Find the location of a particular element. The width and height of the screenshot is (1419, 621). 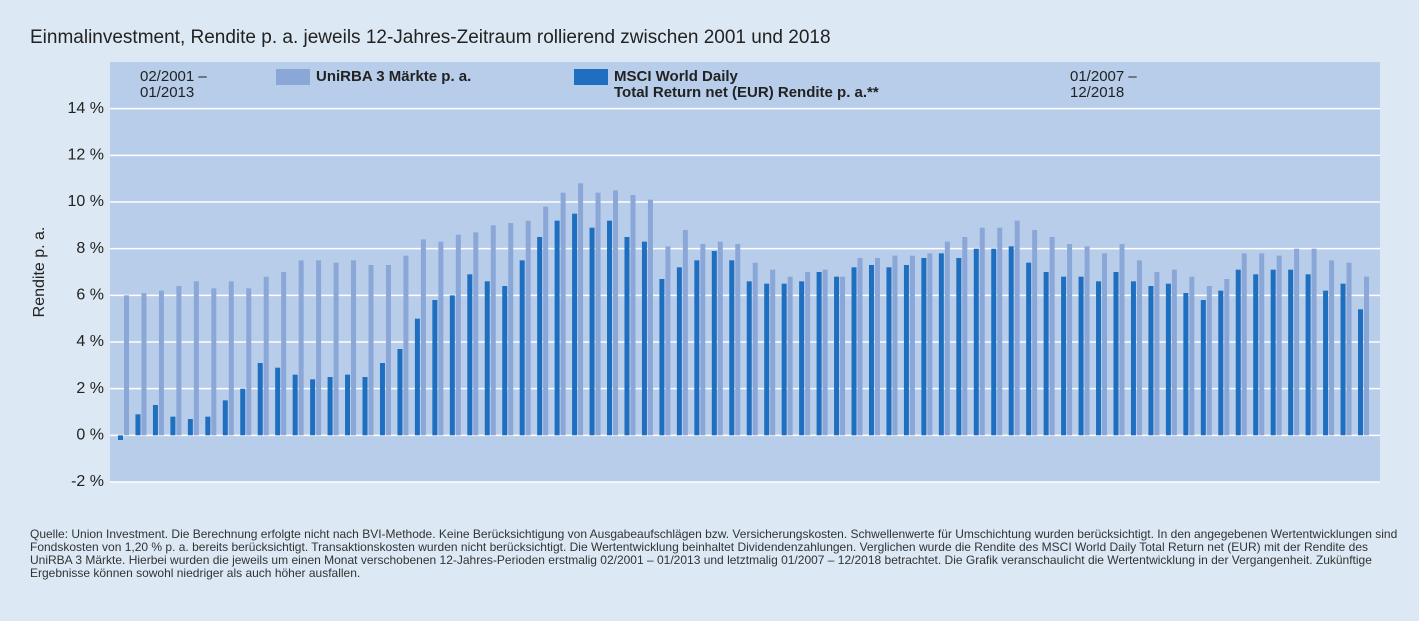

y-tick-label: 0 % is located at coordinates (90, 435).